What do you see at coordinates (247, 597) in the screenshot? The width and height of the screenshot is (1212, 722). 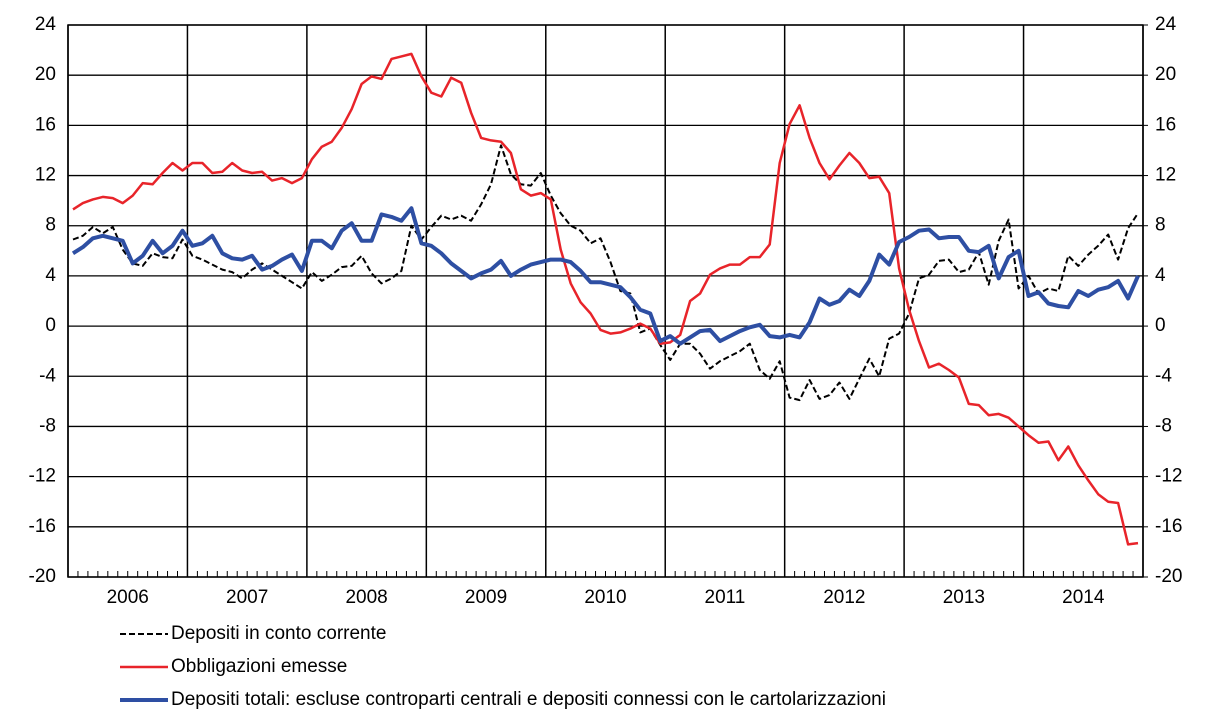 I see `x-tick-label: 2007` at bounding box center [247, 597].